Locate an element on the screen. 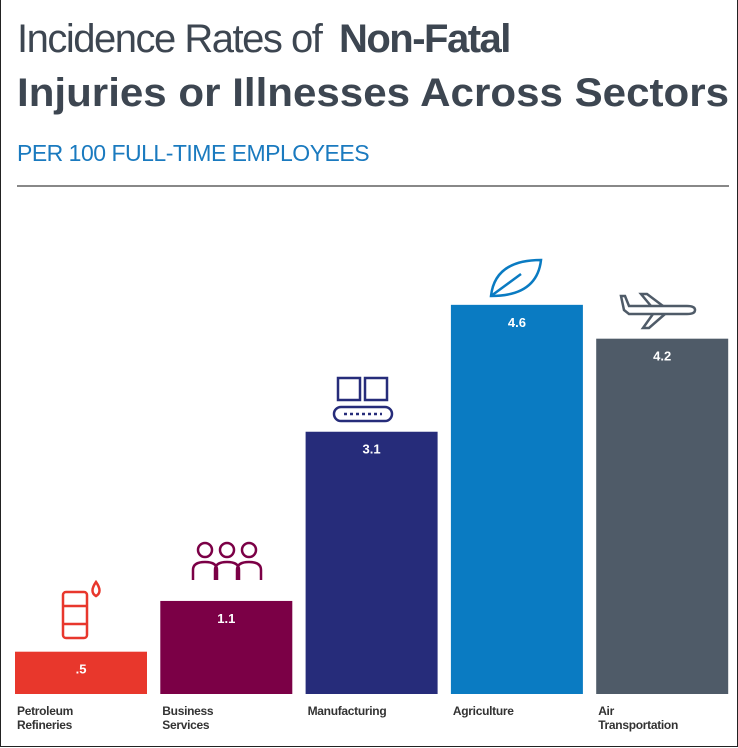 The width and height of the screenshot is (738, 748). icon-plane is located at coordinates (658, 311).